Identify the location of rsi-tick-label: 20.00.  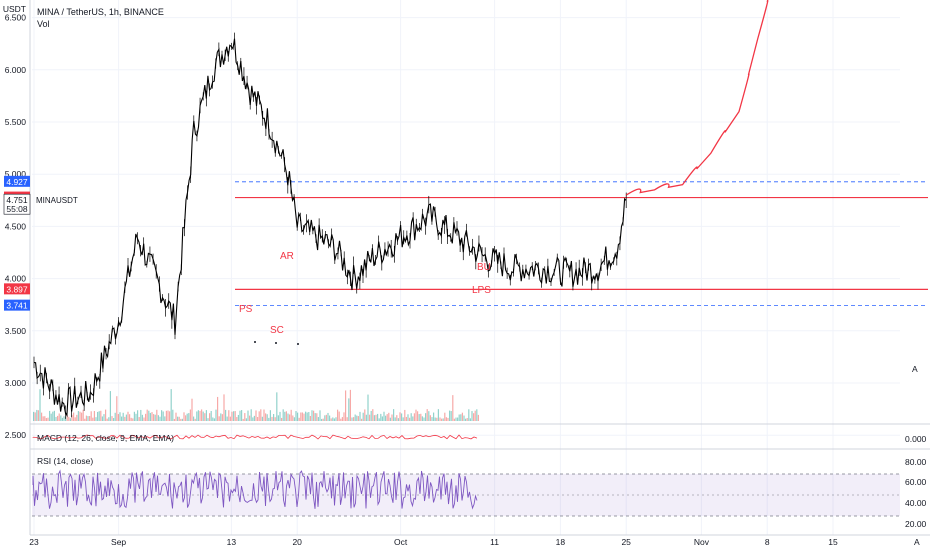
(916, 524).